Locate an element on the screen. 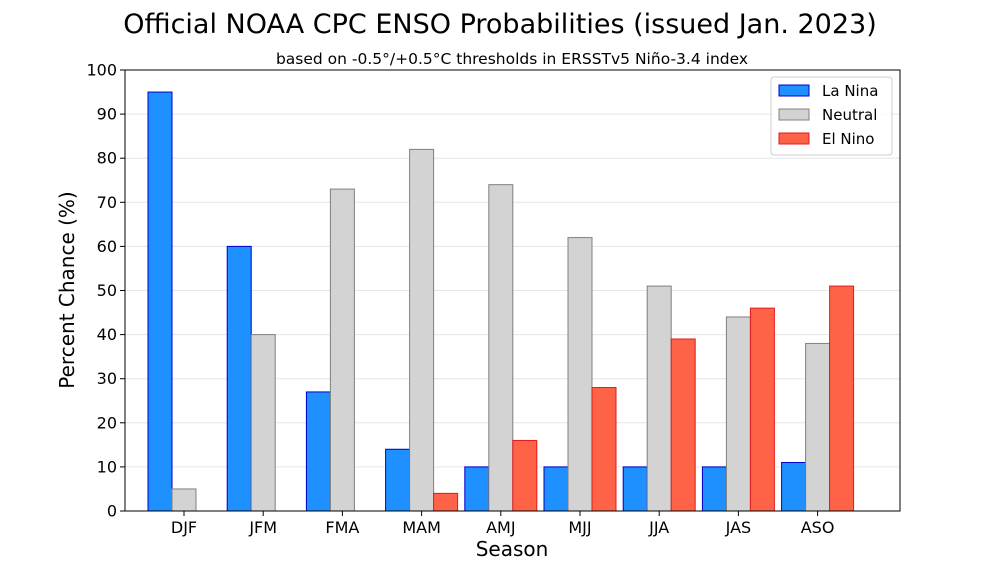  x-tick-label: JFM is located at coordinates (262, 527).